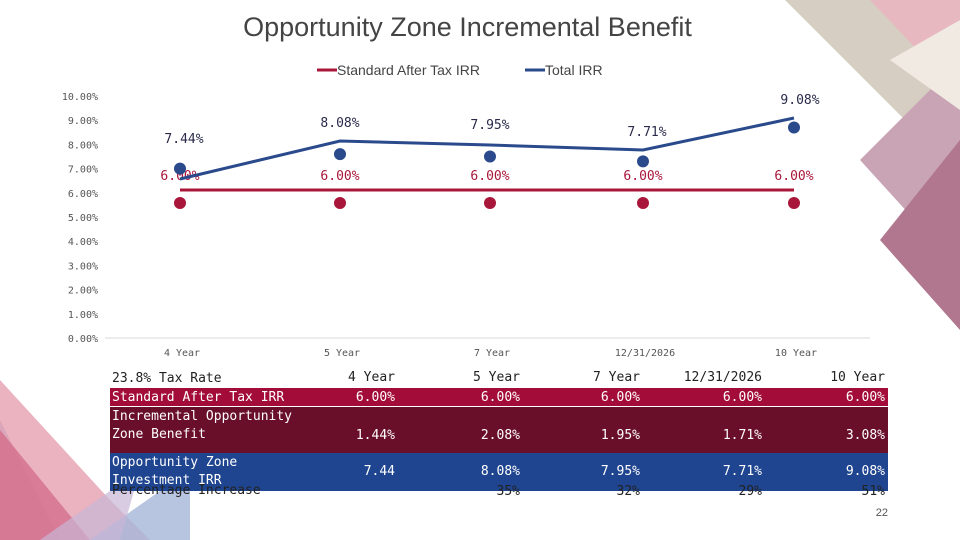 Image resolution: width=960 pixels, height=540 pixels. I want to click on row-label-investment-irr: Opportunity Zone Investment IRR, so click(175, 471).